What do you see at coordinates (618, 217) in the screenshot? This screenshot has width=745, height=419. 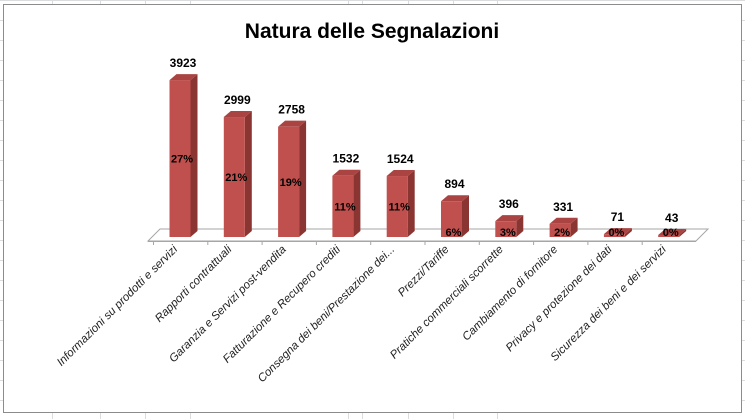 I see `value-label: 71` at bounding box center [618, 217].